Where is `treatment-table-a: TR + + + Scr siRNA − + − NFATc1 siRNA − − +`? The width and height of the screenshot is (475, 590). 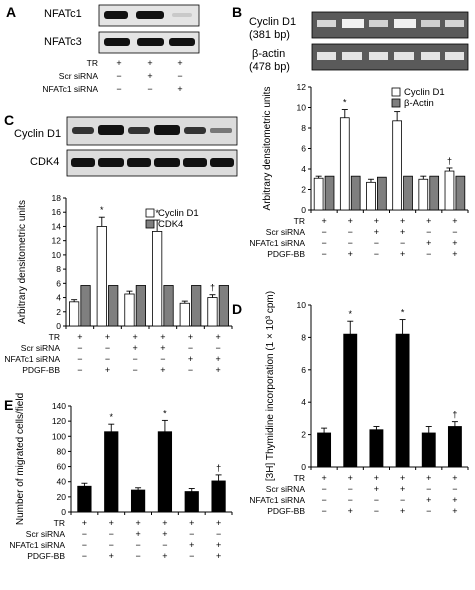 treatment-table-a: TR + + + Scr siRNA − + − NFATc1 siRNA − − + is located at coordinates (112, 76).